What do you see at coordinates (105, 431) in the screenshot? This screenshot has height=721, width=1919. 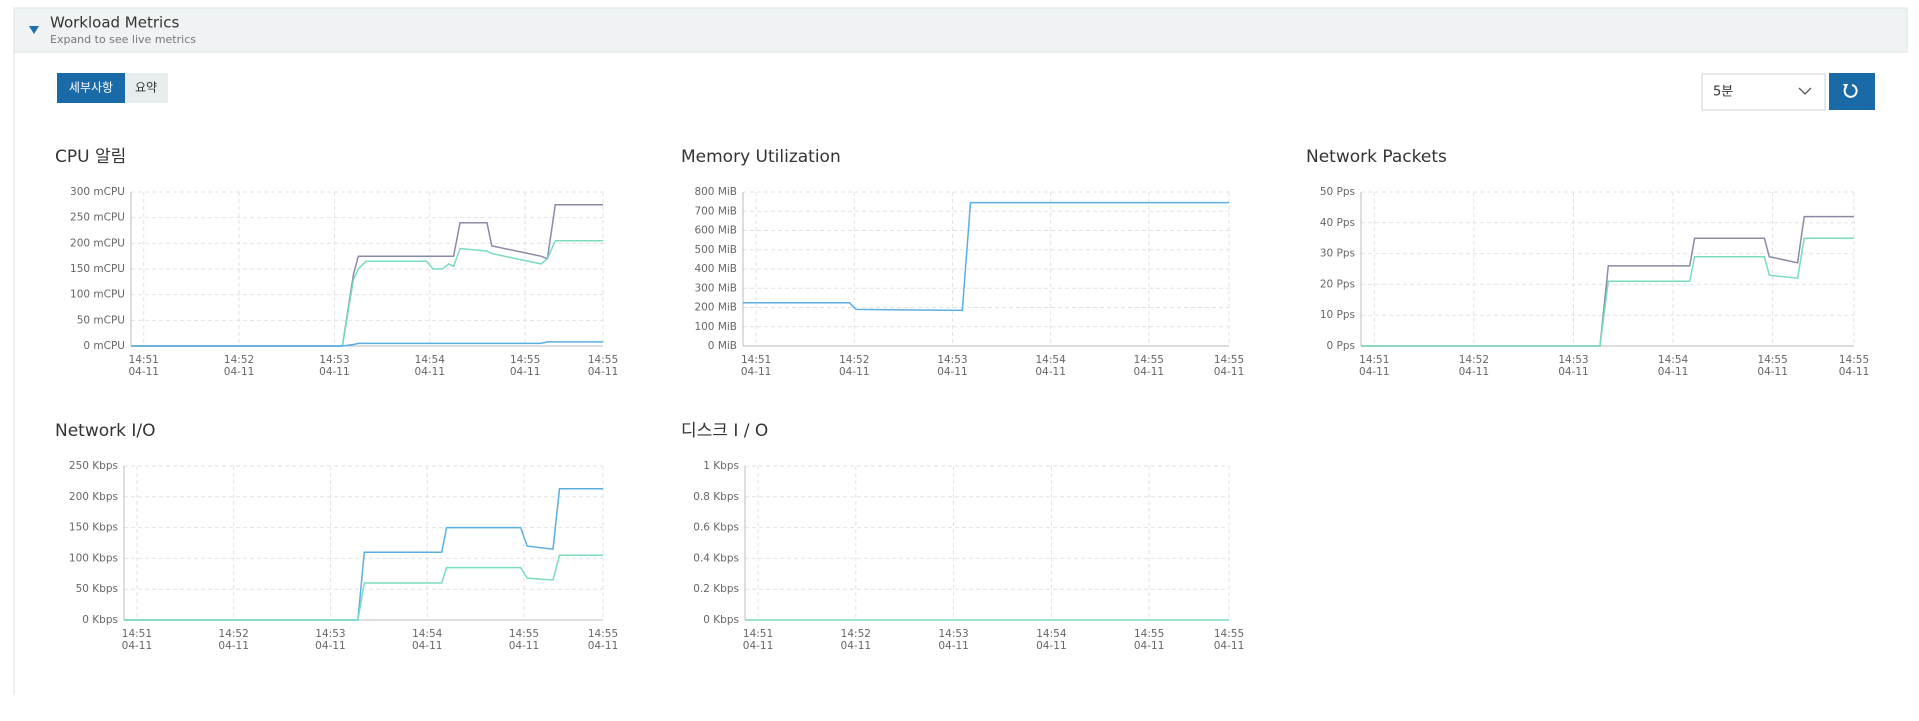 I see `chart-title: Network I/O` at bounding box center [105, 431].